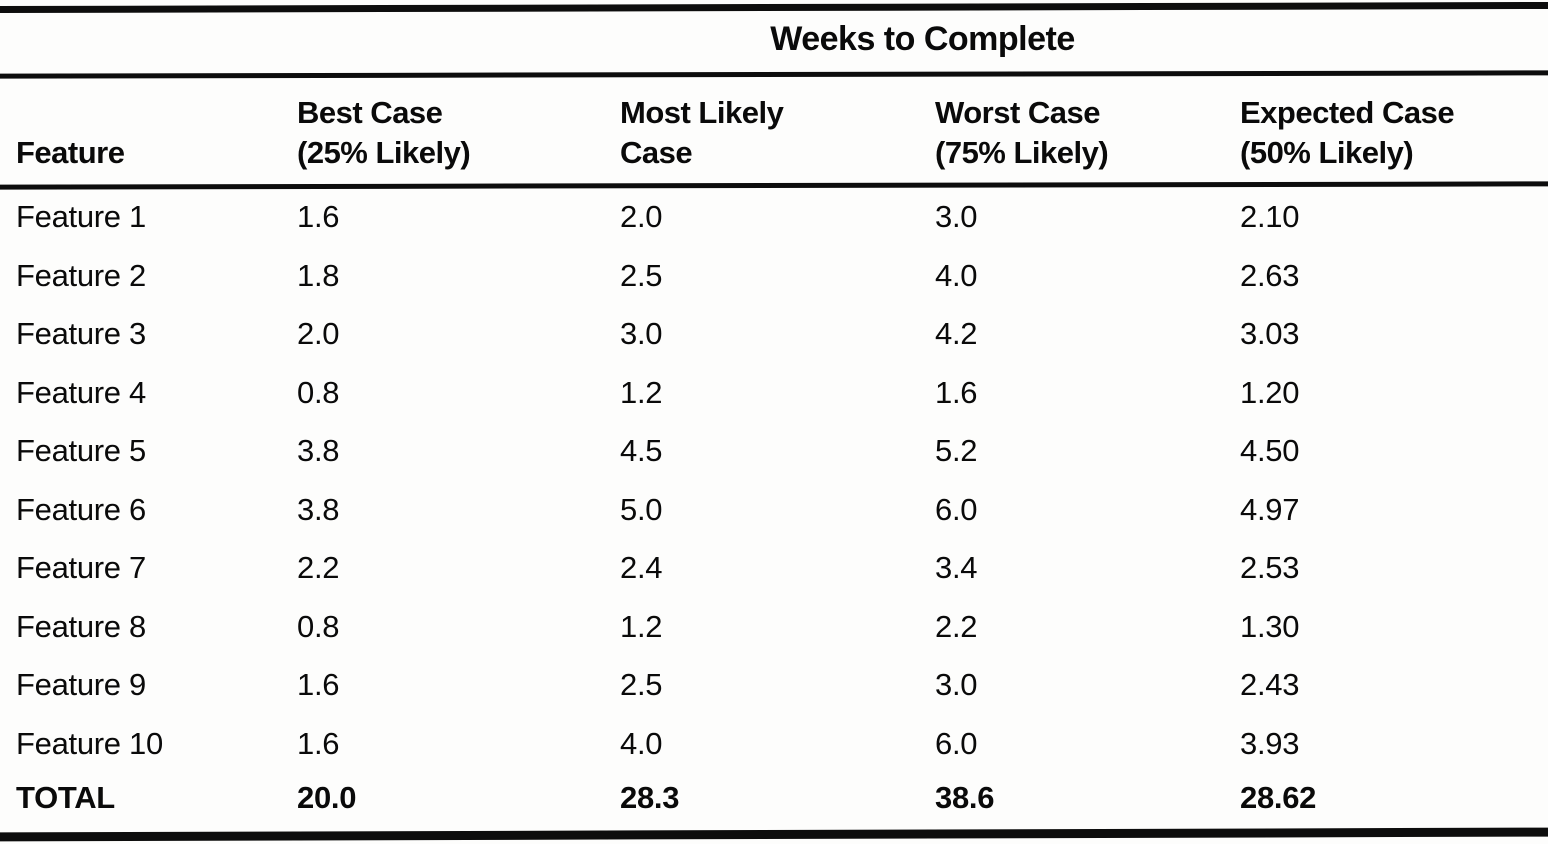 This screenshot has width=1548, height=844. What do you see at coordinates (1270, 509) in the screenshot?
I see `cell-expected-case: 4.97` at bounding box center [1270, 509].